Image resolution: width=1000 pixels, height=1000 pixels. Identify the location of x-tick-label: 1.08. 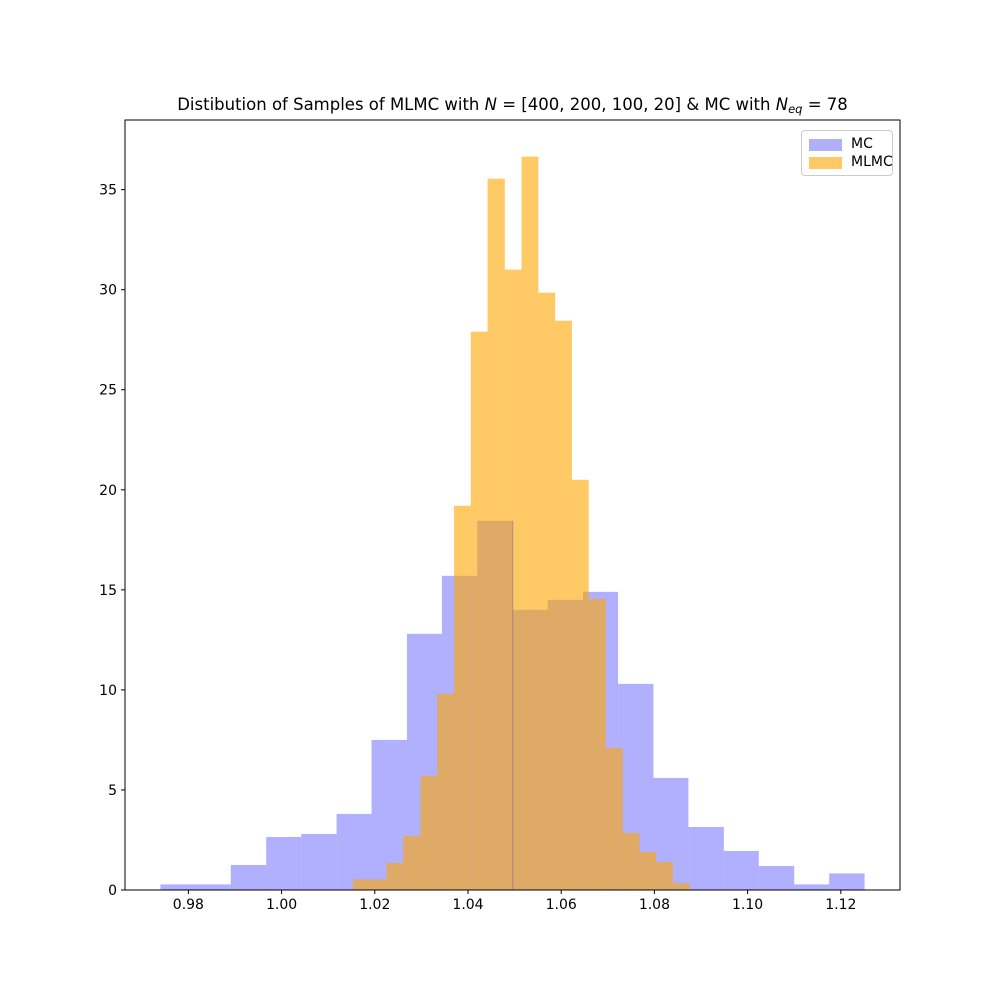
(654, 905).